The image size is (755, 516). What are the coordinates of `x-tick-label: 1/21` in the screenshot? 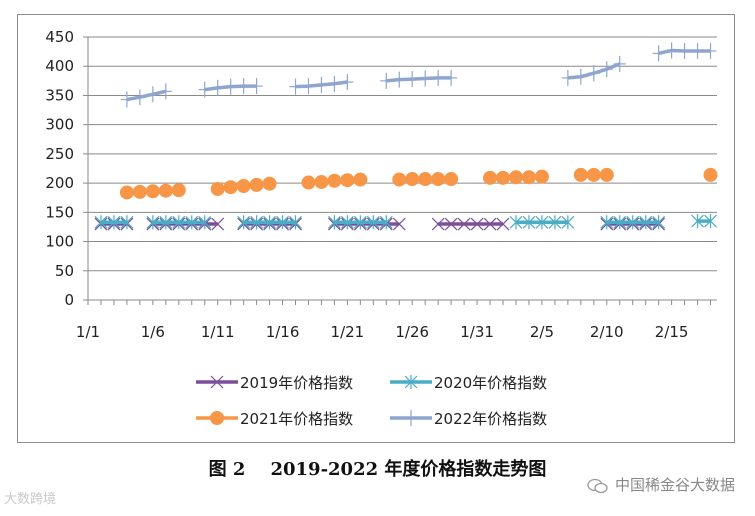 It's located at (348, 332).